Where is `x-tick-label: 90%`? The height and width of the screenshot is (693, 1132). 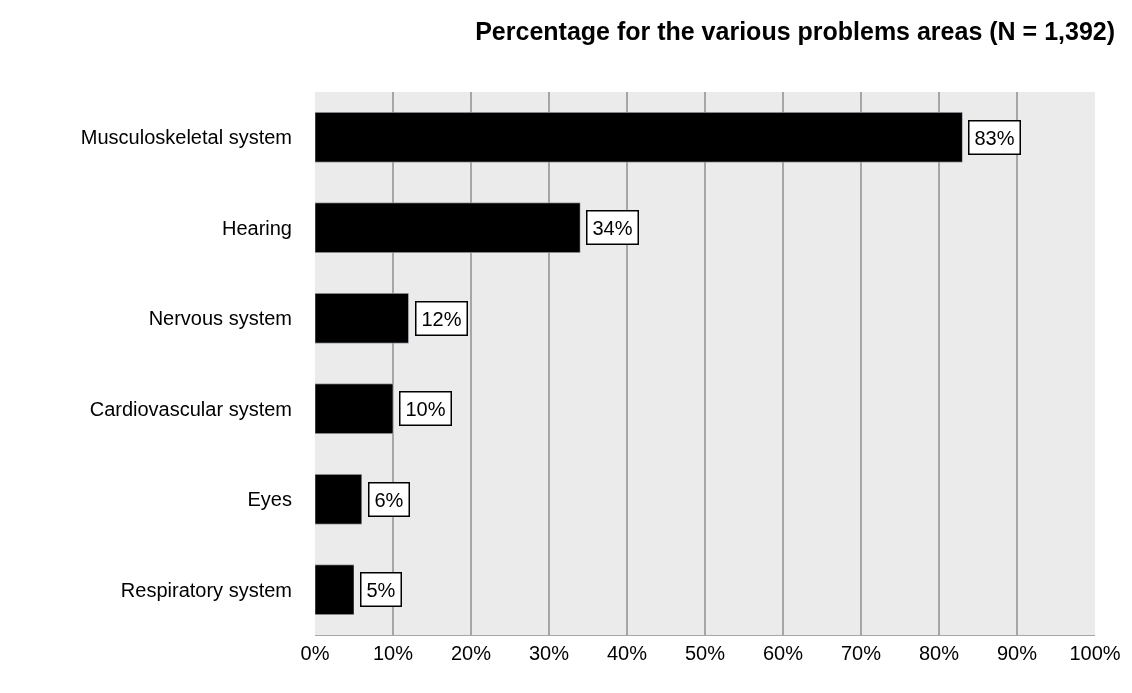
x-tick-label: 90% is located at coordinates (1017, 653).